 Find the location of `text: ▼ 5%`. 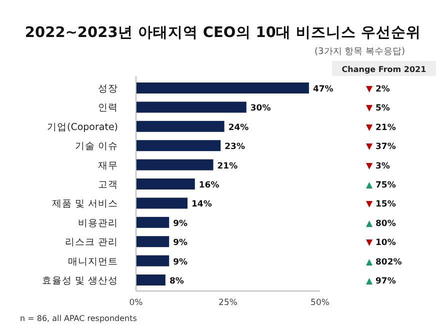

text: ▼ 5% is located at coordinates (378, 109).